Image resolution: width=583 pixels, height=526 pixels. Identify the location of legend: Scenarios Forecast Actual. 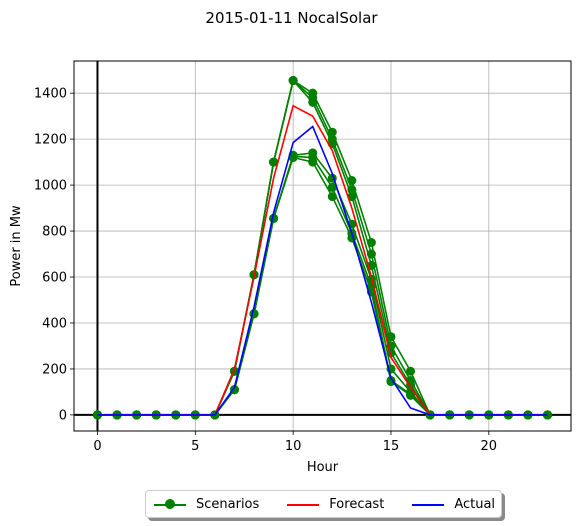
(323, 504).